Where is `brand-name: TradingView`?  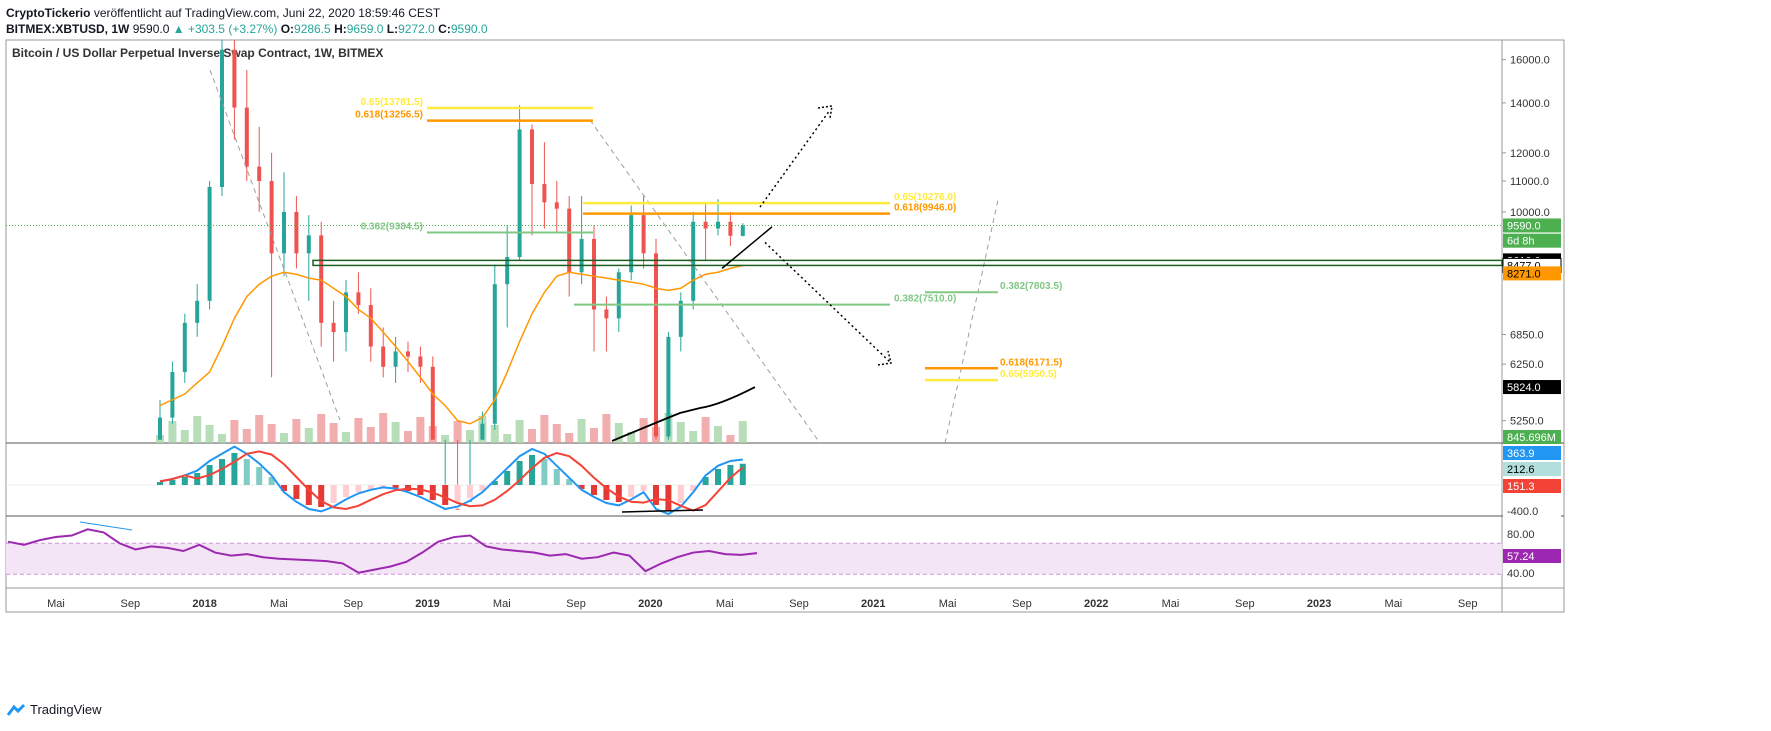 brand-name: TradingView is located at coordinates (66, 709).